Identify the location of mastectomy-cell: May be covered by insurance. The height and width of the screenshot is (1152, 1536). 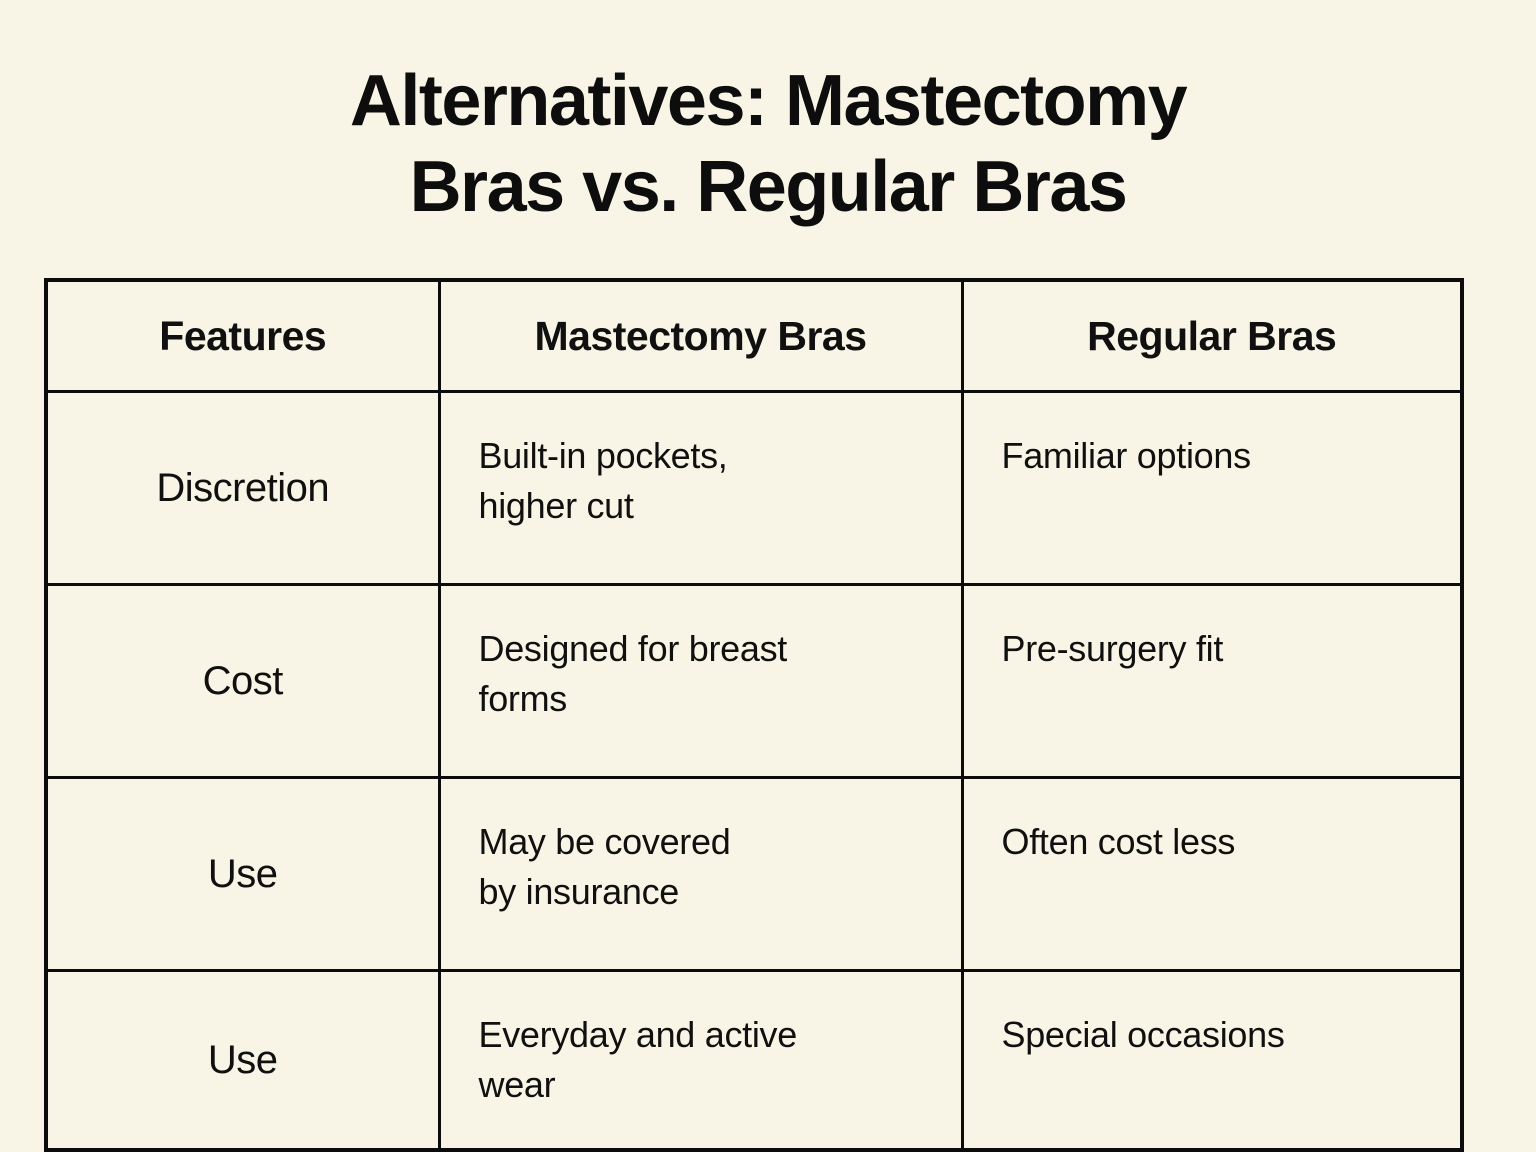
(700, 874).